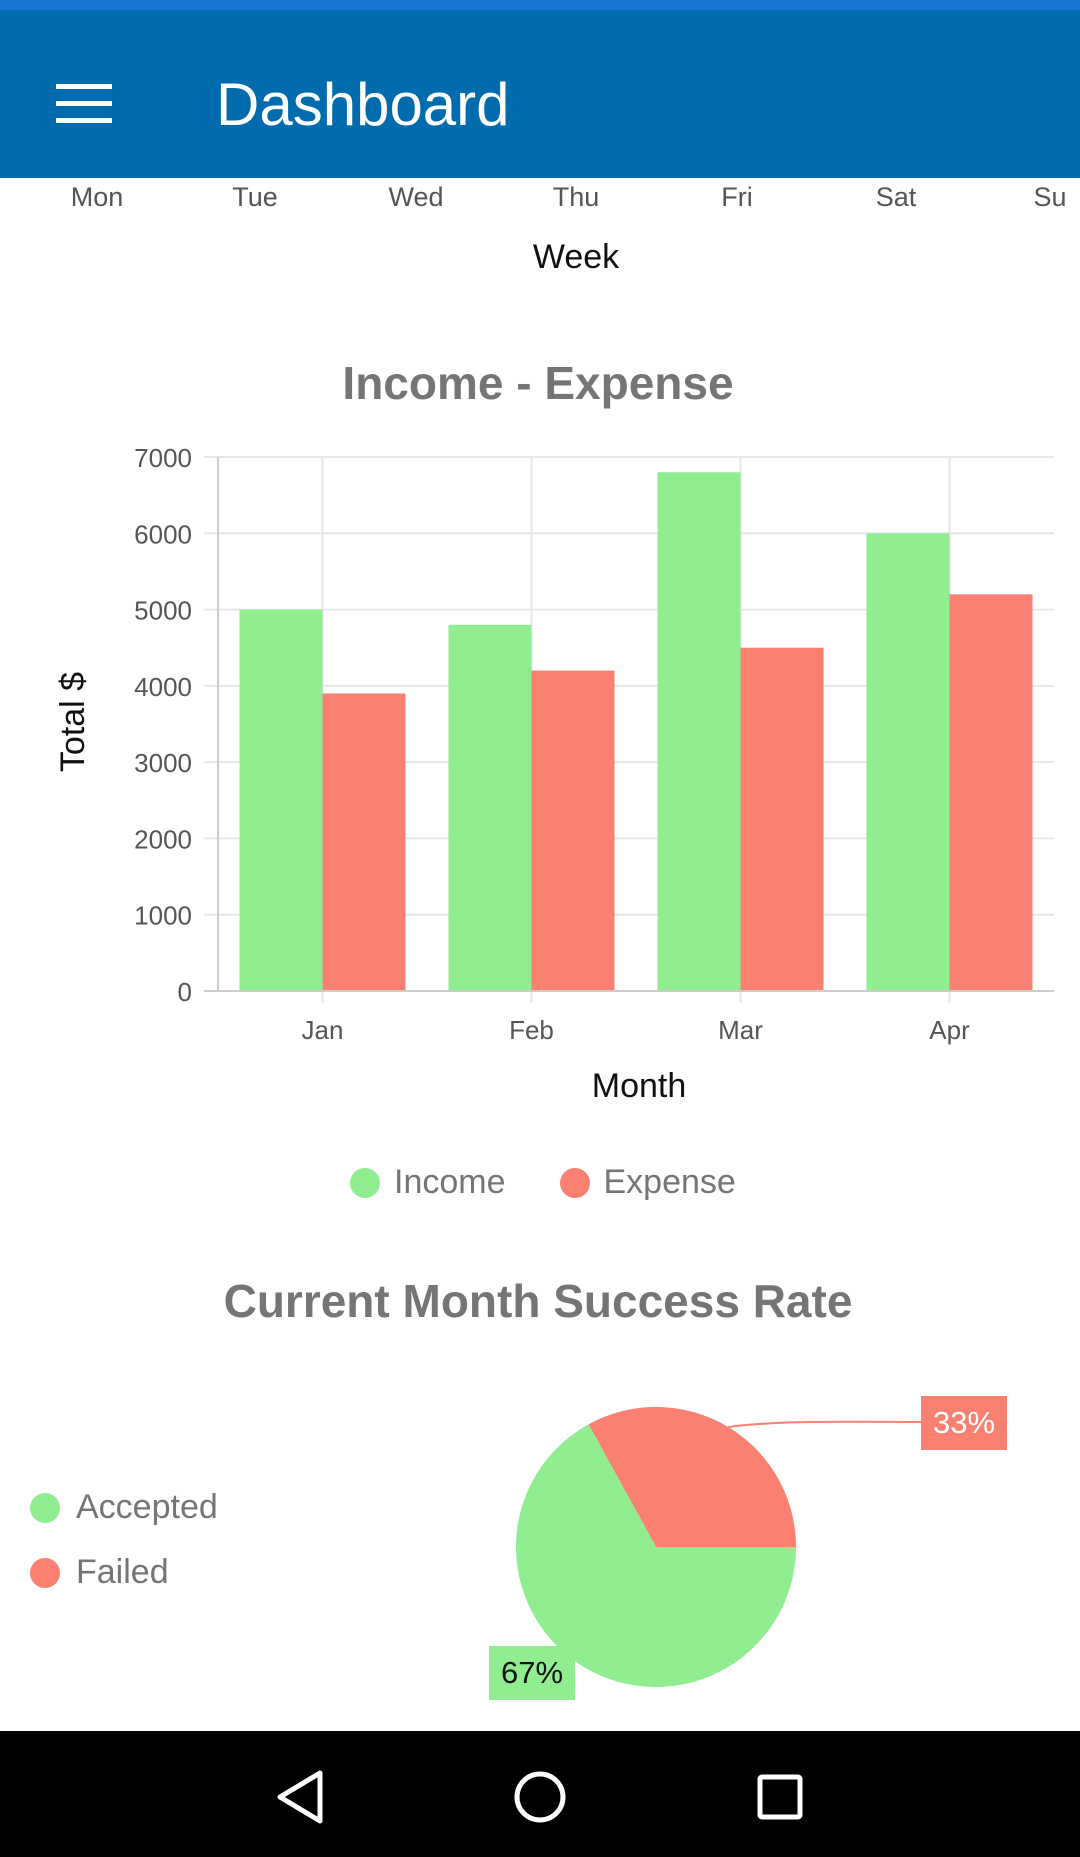 Image resolution: width=1080 pixels, height=1857 pixels. What do you see at coordinates (576, 197) in the screenshot?
I see `week-tick-label: Thu` at bounding box center [576, 197].